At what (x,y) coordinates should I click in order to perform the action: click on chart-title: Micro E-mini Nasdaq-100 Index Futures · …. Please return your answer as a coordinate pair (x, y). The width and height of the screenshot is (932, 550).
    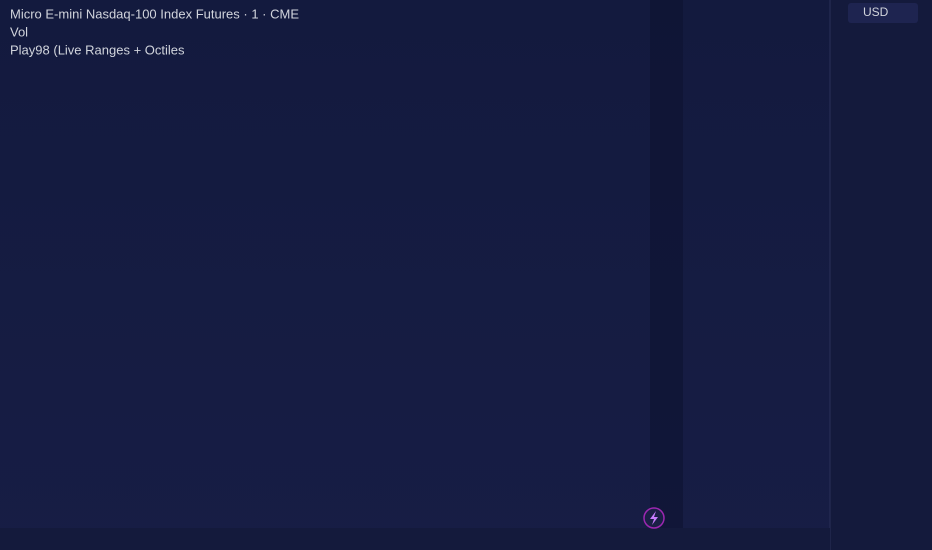
    Looking at the image, I should click on (154, 13).